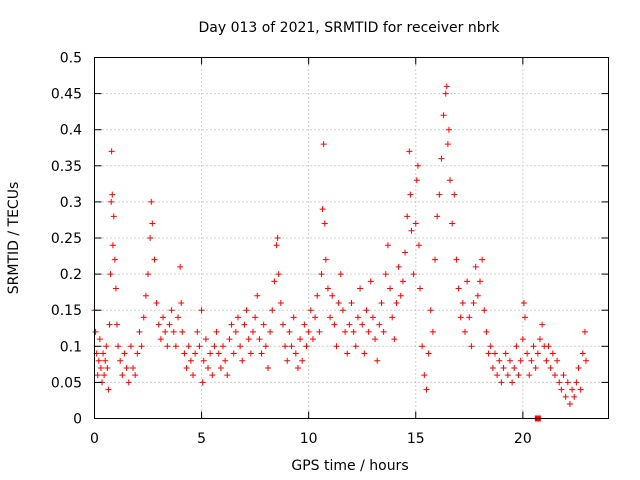 Image resolution: width=640 pixels, height=480 pixels. What do you see at coordinates (349, 466) in the screenshot?
I see `x-axis-label: GPS time / hours` at bounding box center [349, 466].